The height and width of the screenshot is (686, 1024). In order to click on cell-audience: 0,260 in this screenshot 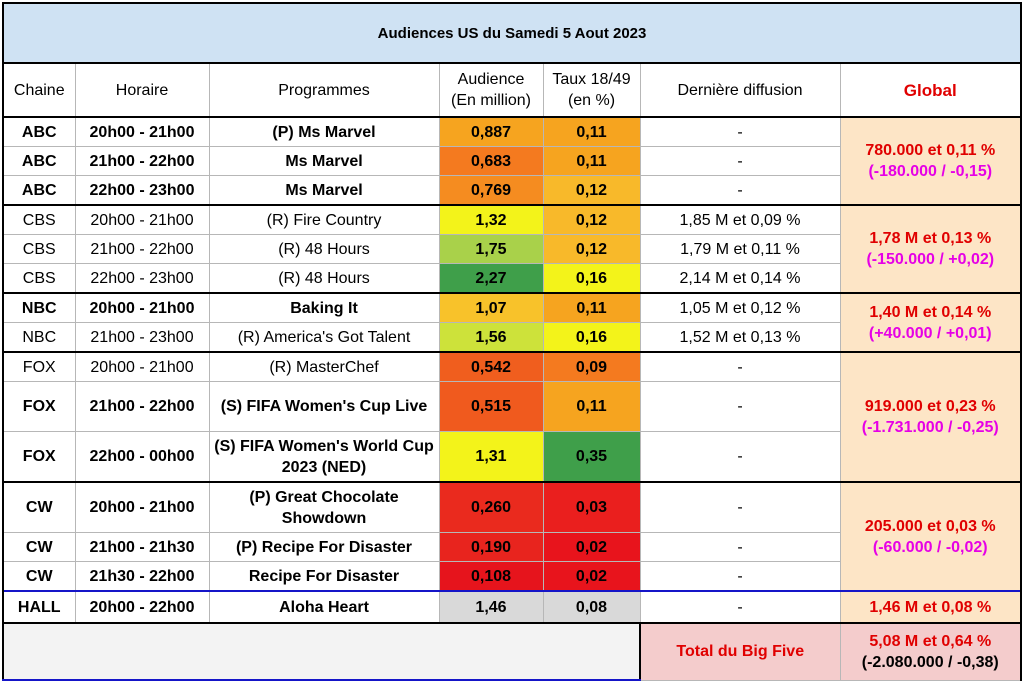, I will do `click(491, 507)`.